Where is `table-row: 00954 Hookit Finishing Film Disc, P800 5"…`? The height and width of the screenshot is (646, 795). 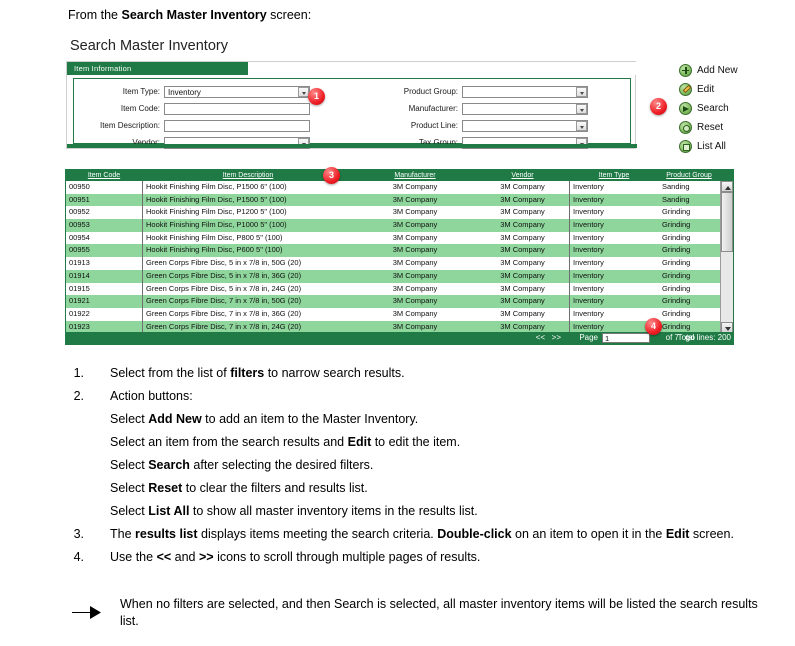
table-row: 00954 Hookit Finishing Film Disc, P800 5"… is located at coordinates (399, 238).